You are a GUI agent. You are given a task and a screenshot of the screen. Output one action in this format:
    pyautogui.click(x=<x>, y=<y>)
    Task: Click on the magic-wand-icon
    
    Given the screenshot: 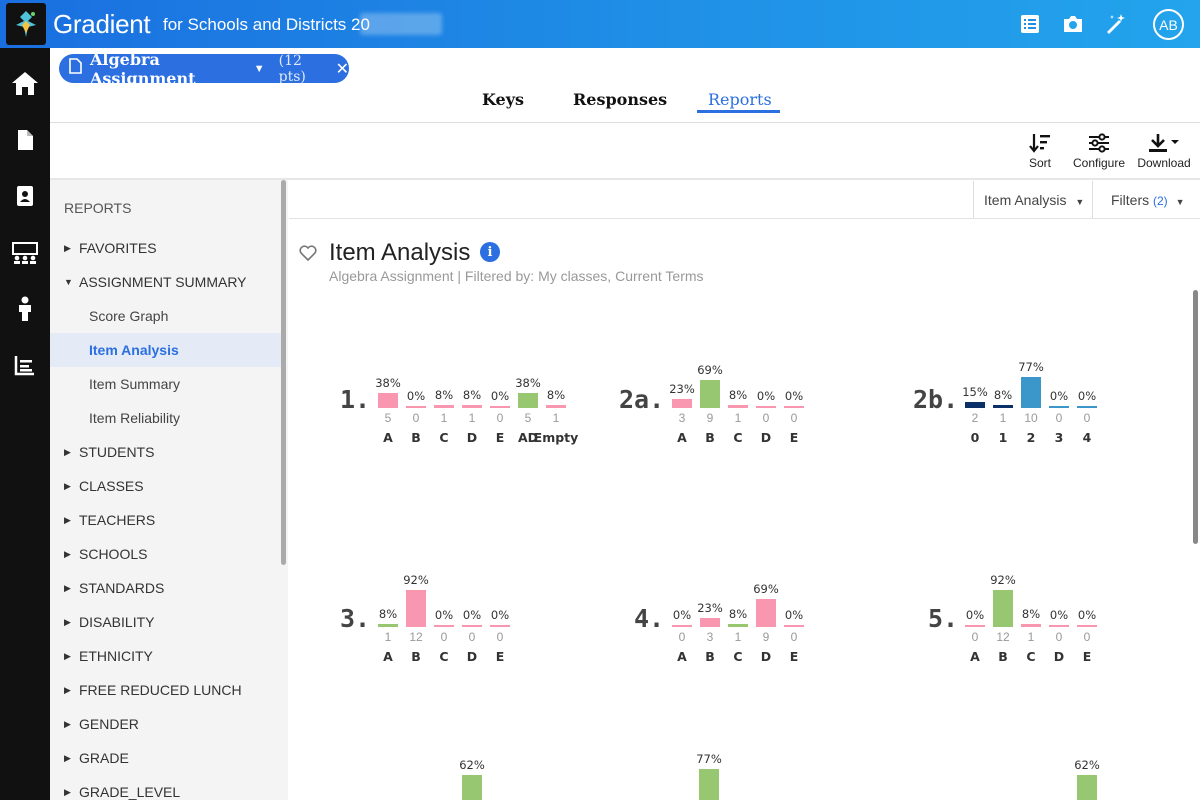 What is the action you would take?
    pyautogui.click(x=1116, y=24)
    